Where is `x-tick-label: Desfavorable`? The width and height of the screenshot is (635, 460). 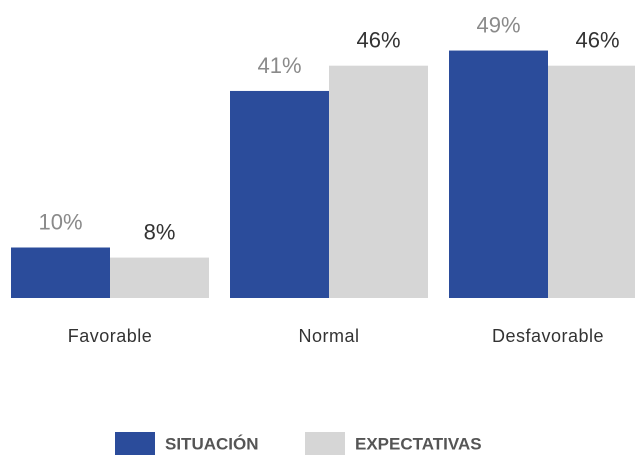 x-tick-label: Desfavorable is located at coordinates (548, 336).